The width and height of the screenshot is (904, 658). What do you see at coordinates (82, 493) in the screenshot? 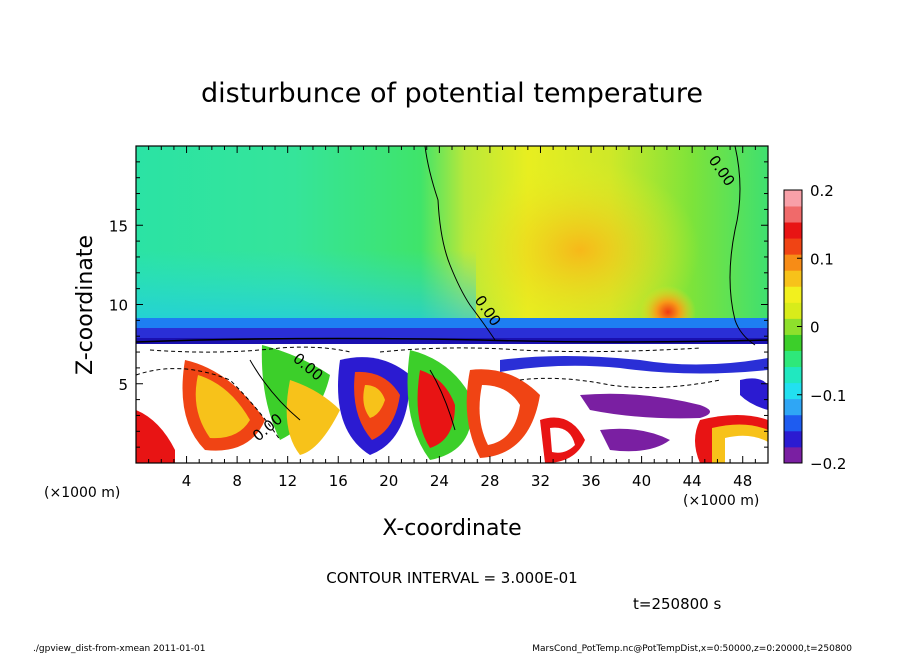
I see `x-unit-label: (×1000 m)` at bounding box center [82, 493].